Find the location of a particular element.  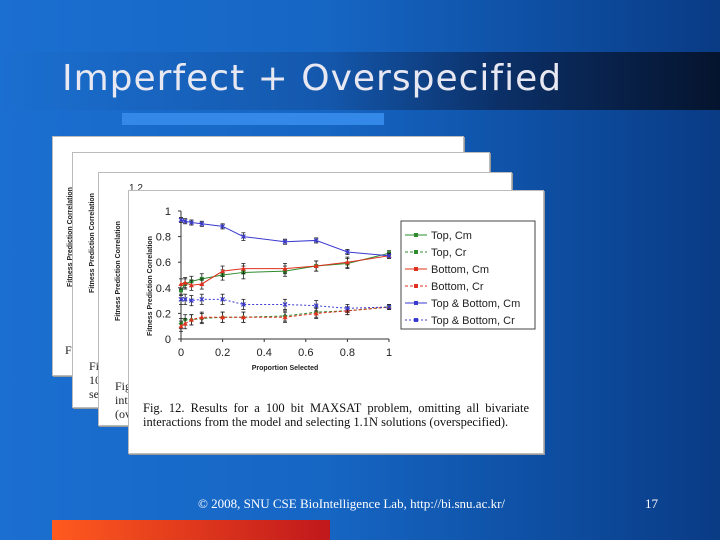

card2-caption-fragment-3: se is located at coordinates (94, 394).